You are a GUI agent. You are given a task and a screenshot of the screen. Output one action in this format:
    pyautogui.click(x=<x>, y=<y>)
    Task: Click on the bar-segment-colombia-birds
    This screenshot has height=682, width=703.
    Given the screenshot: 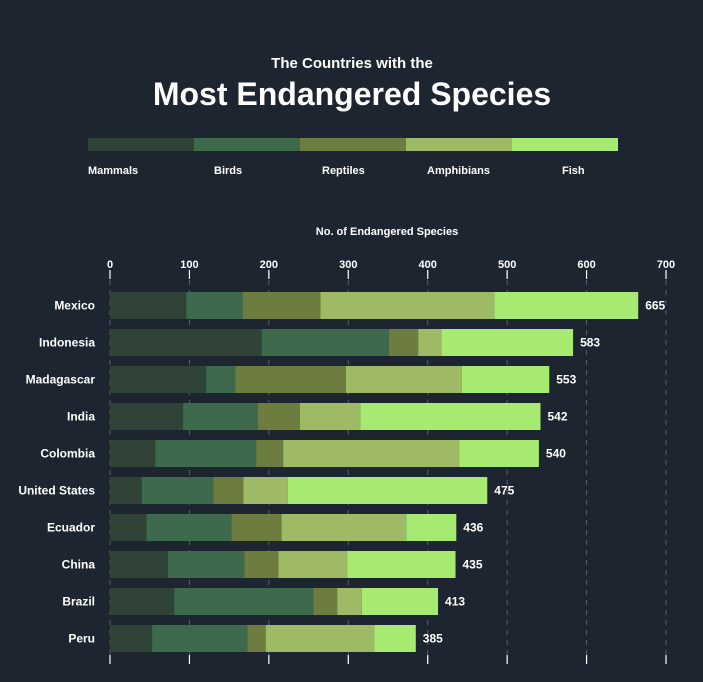 What is the action you would take?
    pyautogui.click(x=206, y=453)
    